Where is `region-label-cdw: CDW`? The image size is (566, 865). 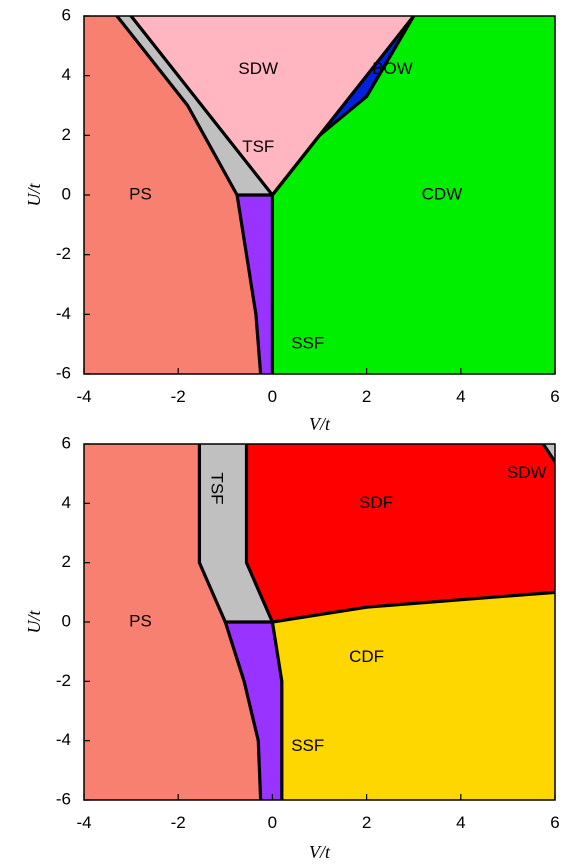 region-label-cdw: CDW is located at coordinates (442, 193).